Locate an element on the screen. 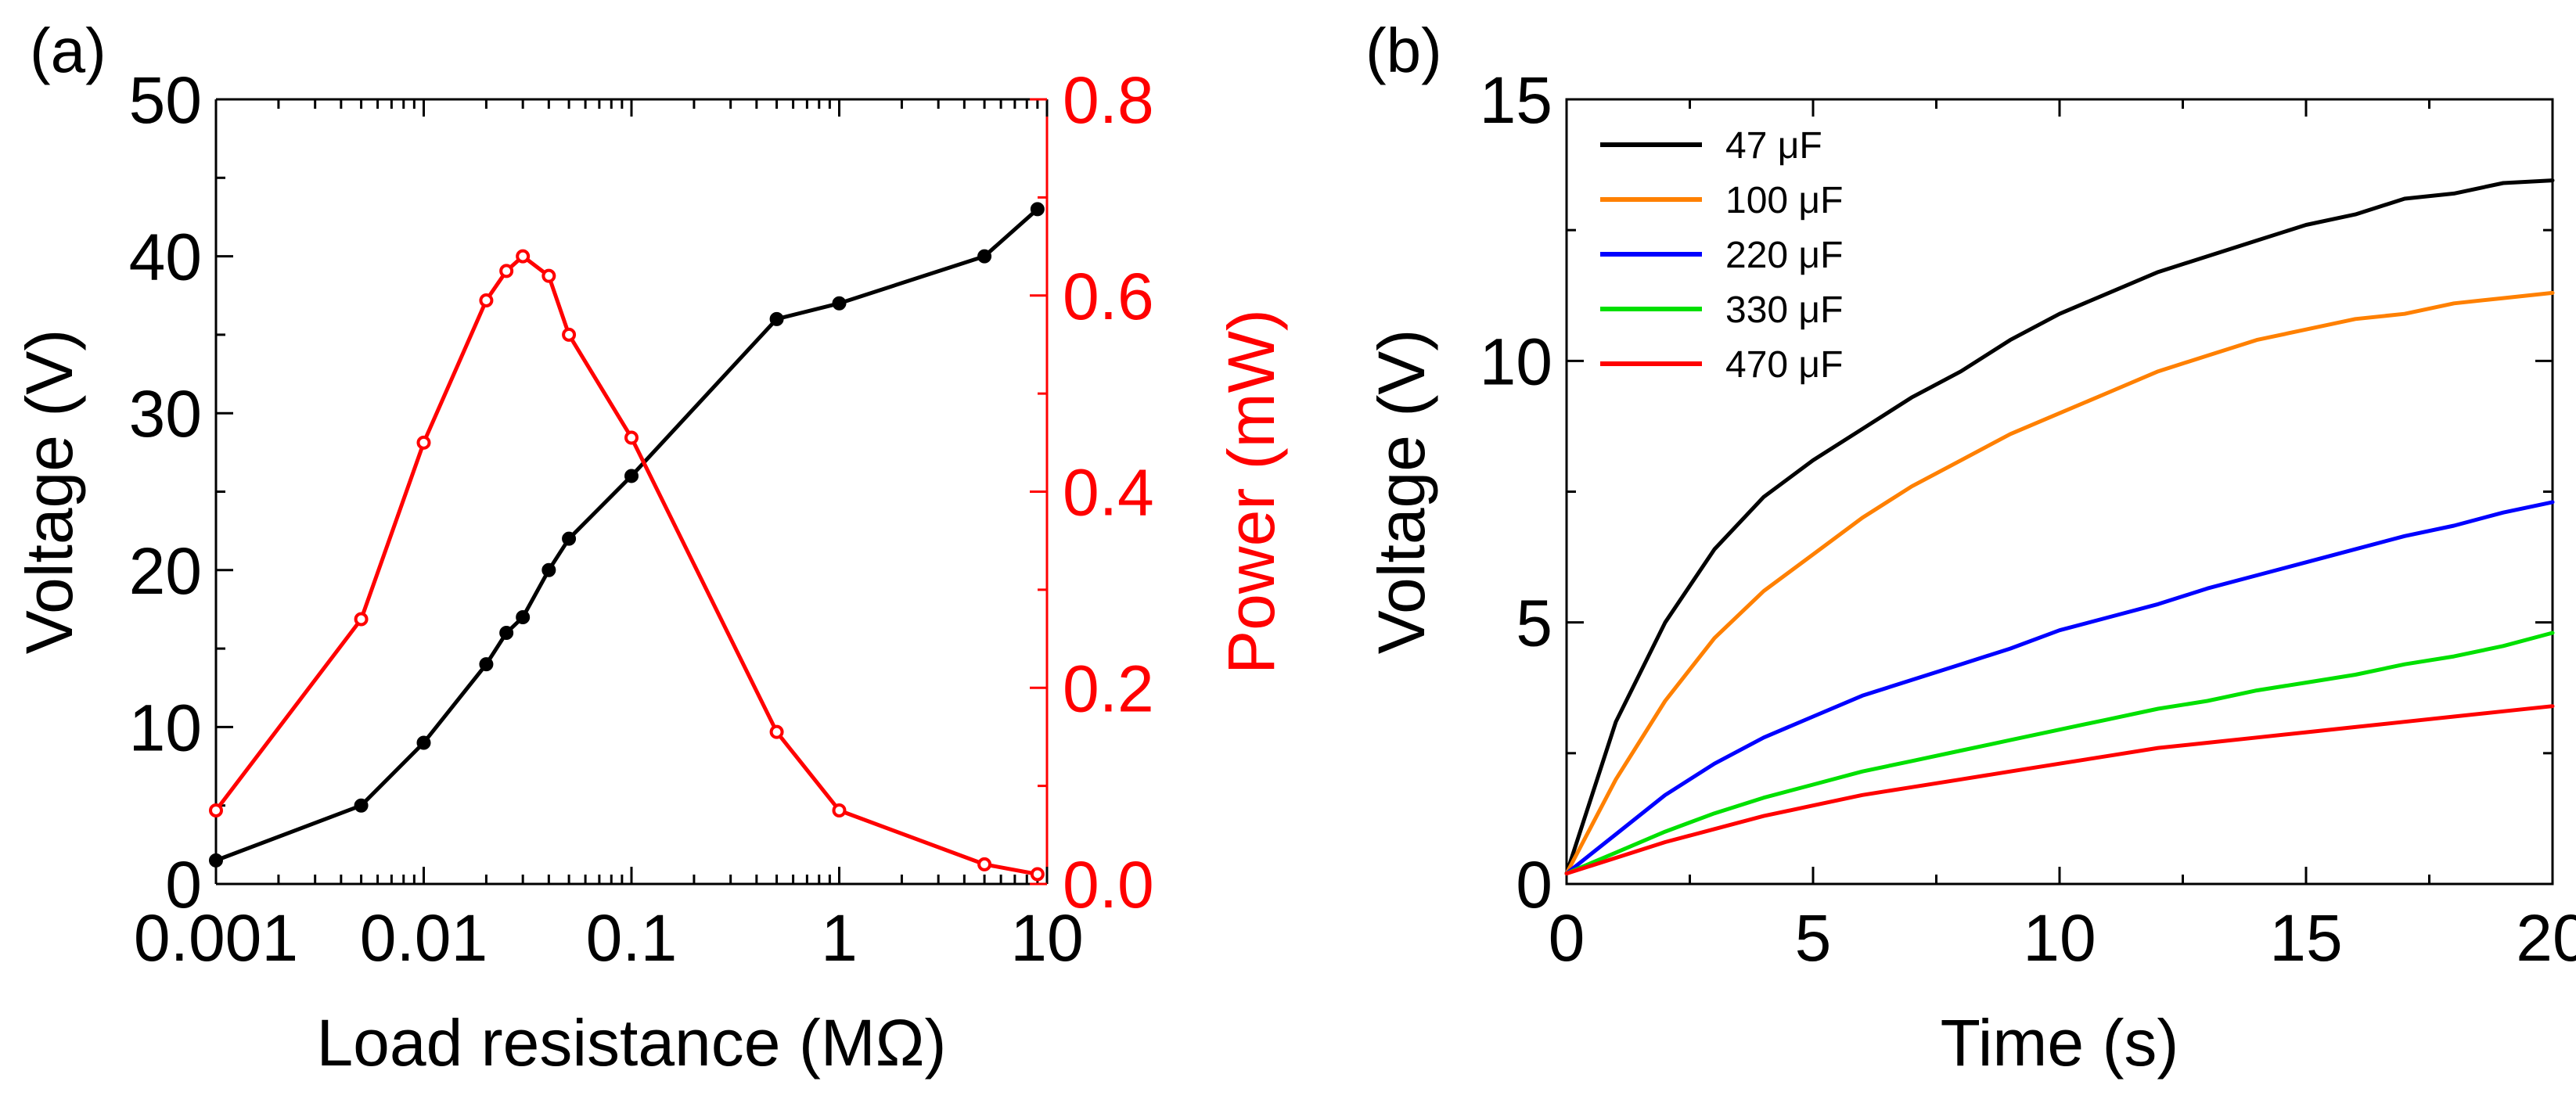 The height and width of the screenshot is (1103, 2576). y-right-tick-label: 0.6 is located at coordinates (1108, 296).